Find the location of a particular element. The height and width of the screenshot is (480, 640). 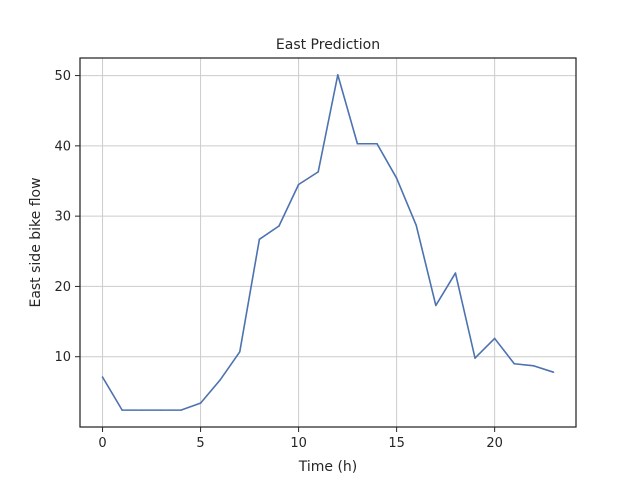

y-tick-label: 40 is located at coordinates (62, 146).